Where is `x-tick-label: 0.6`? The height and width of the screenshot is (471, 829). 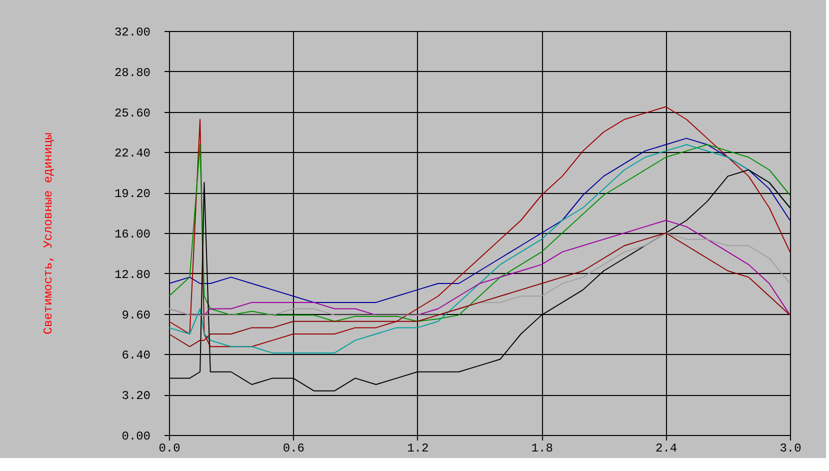 x-tick-label: 0.6 is located at coordinates (293, 449).